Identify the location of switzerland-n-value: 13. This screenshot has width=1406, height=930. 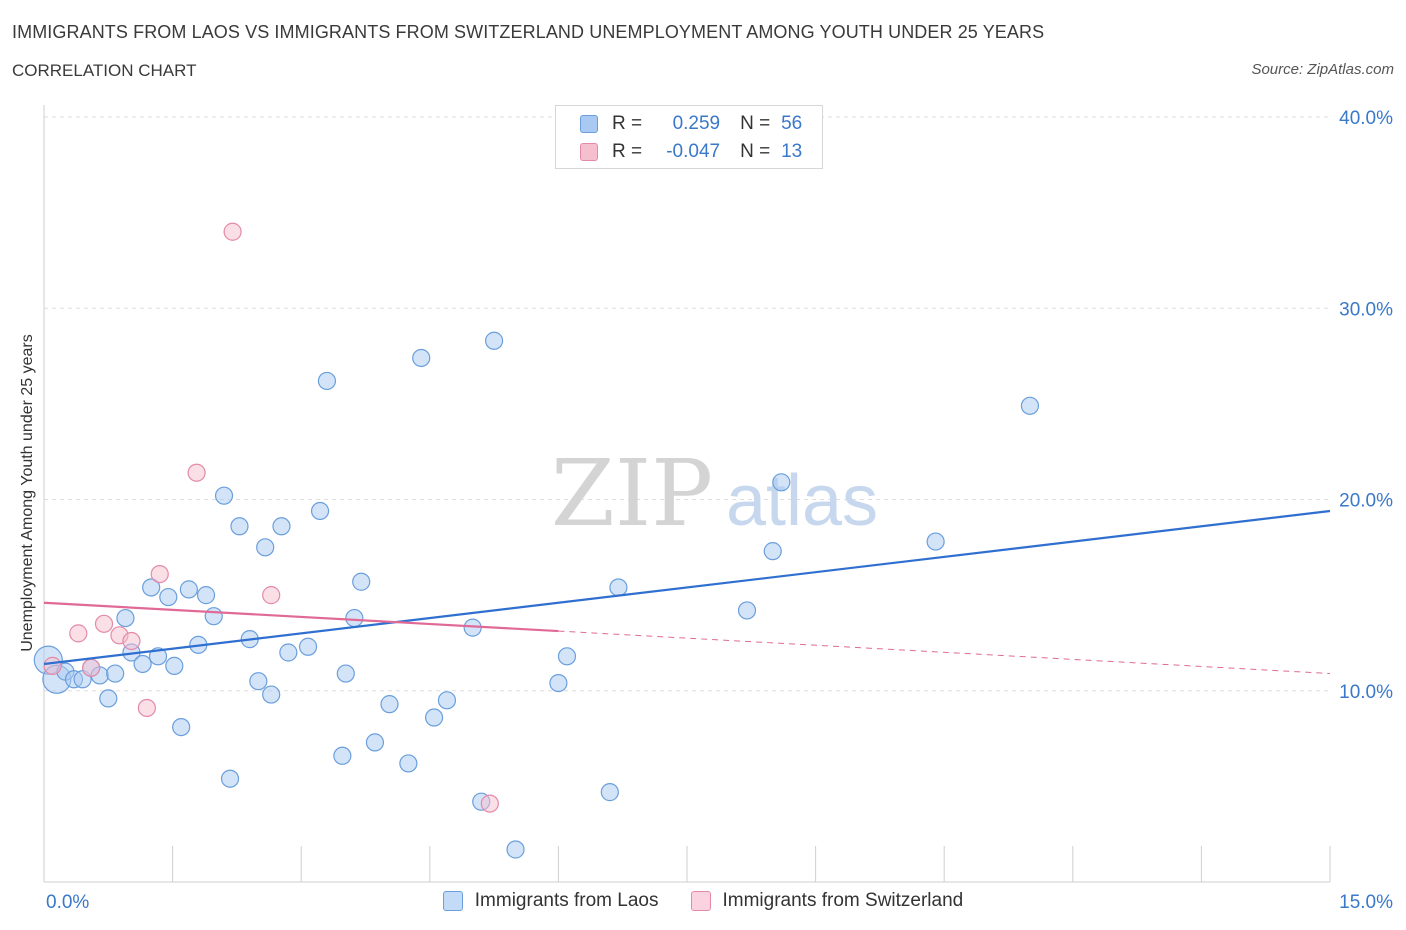
(792, 151).